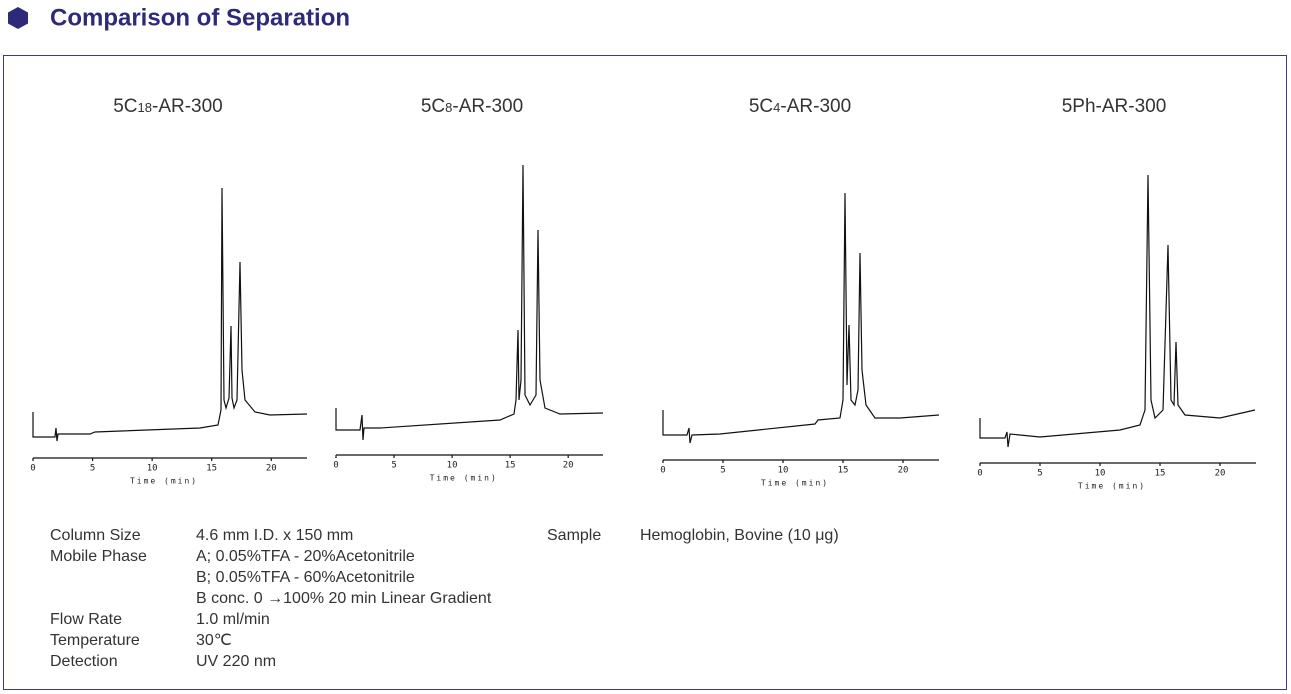 The height and width of the screenshot is (694, 1291). What do you see at coordinates (18, 18) in the screenshot?
I see `hexagon-icon` at bounding box center [18, 18].